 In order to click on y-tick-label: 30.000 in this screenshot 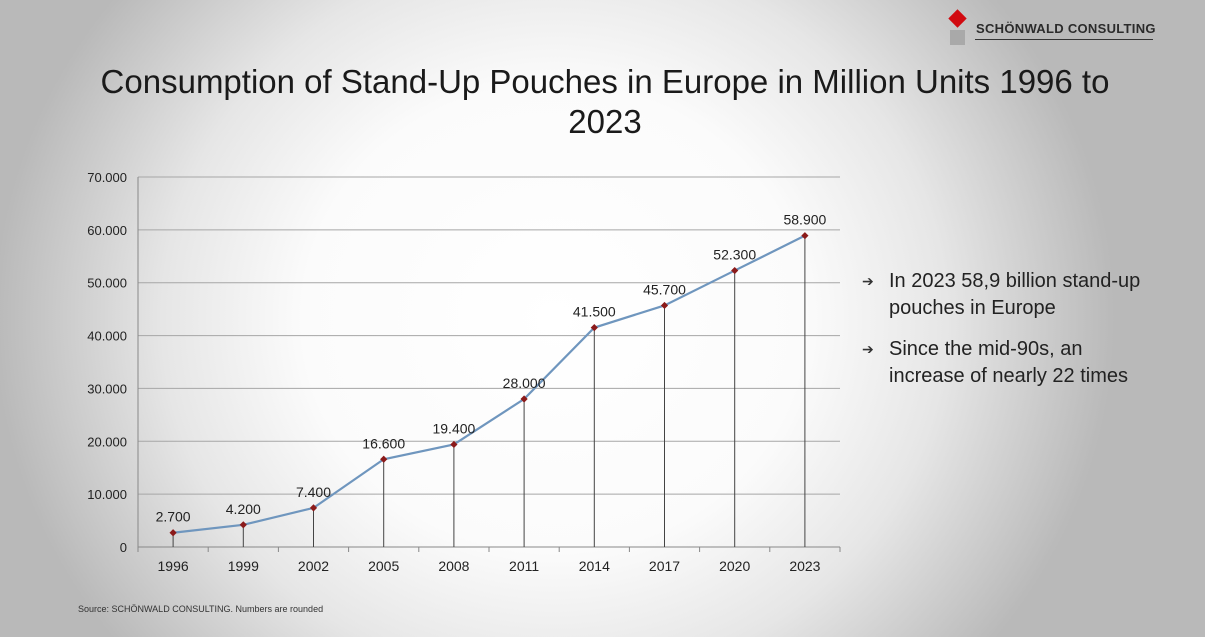, I will do `click(107, 388)`.